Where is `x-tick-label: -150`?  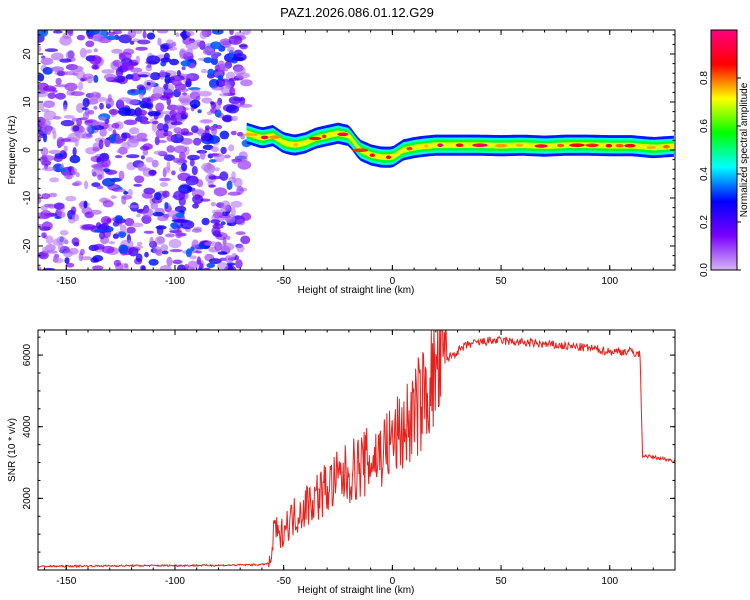
x-tick-label: -150 is located at coordinates (66, 281).